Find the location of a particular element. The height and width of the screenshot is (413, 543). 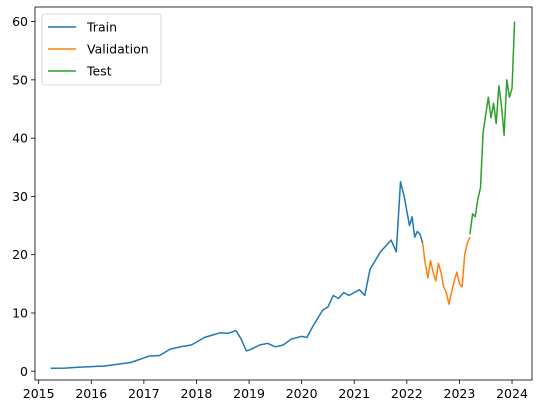

legend-label-train: Train is located at coordinates (101, 27).